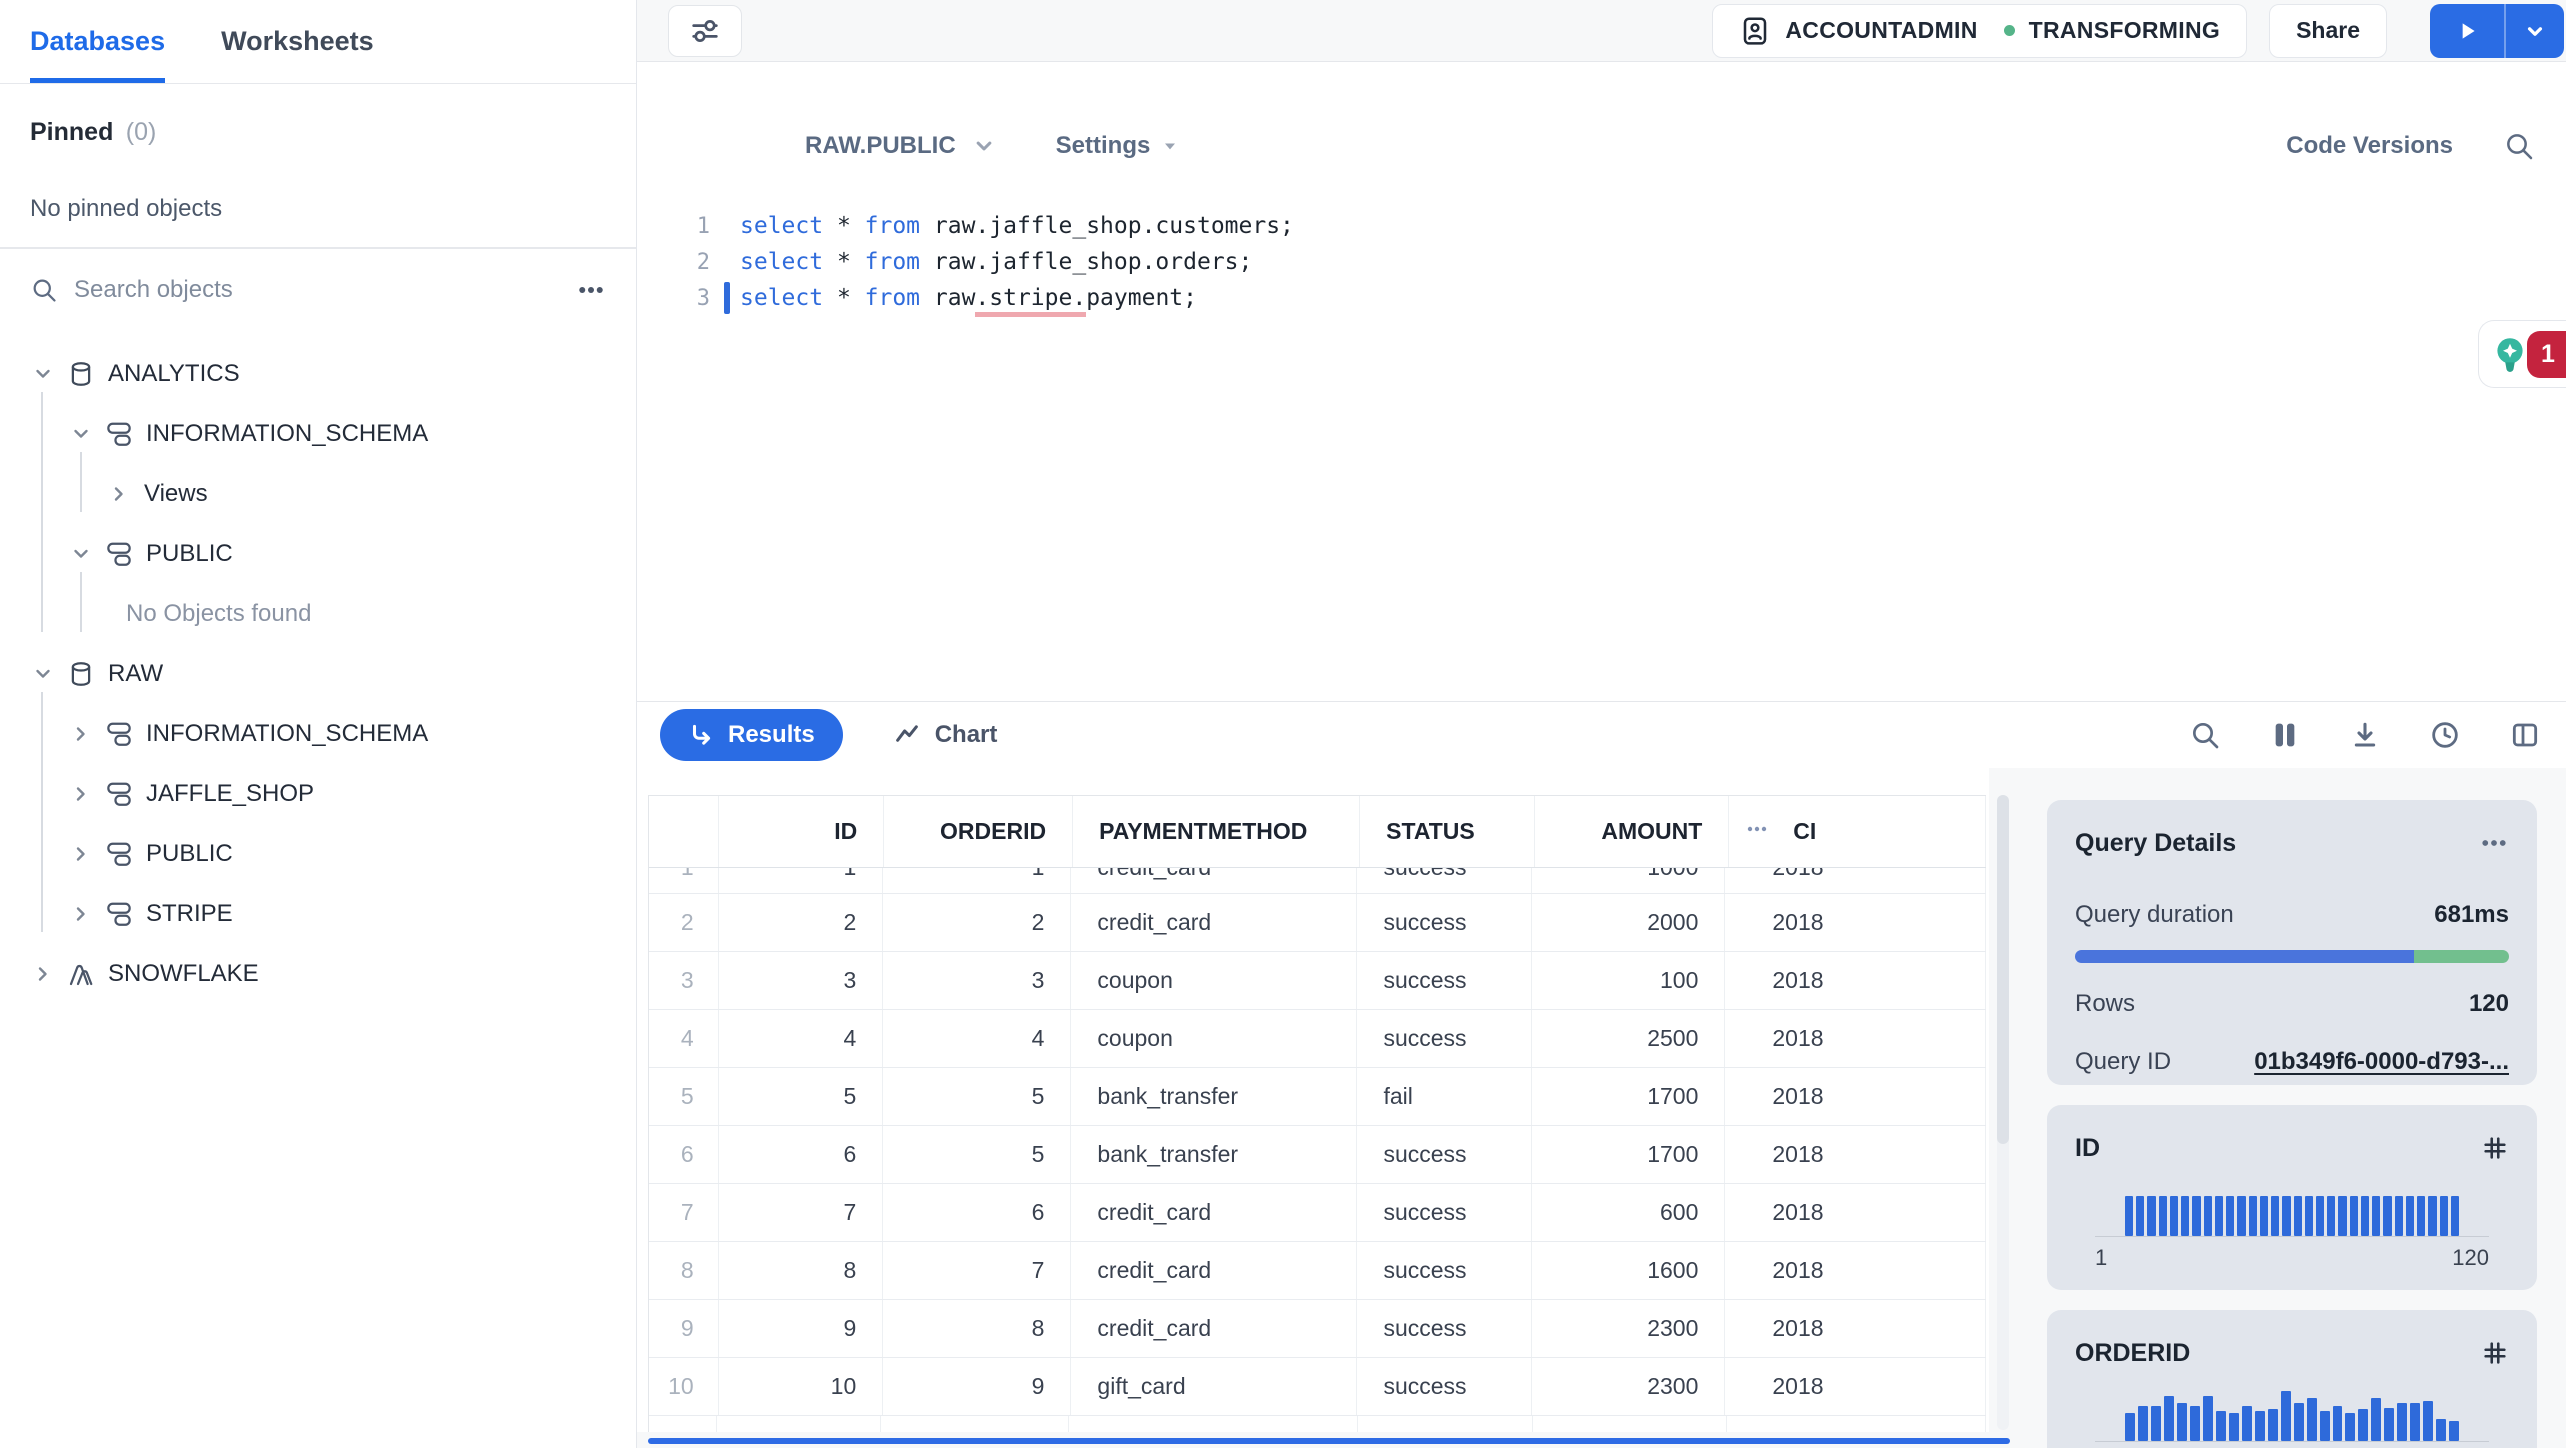  Describe the element at coordinates (2285, 735) in the screenshot. I see `columns-icon` at that location.